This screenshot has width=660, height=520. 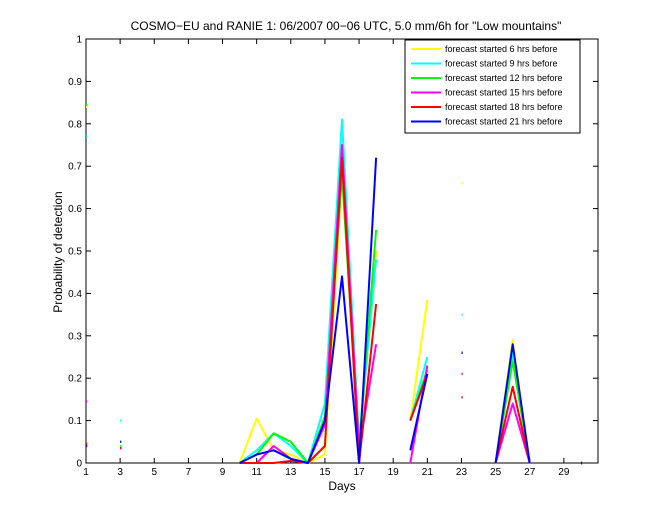 What do you see at coordinates (394, 472) in the screenshot?
I see `x-tick-label: 19` at bounding box center [394, 472].